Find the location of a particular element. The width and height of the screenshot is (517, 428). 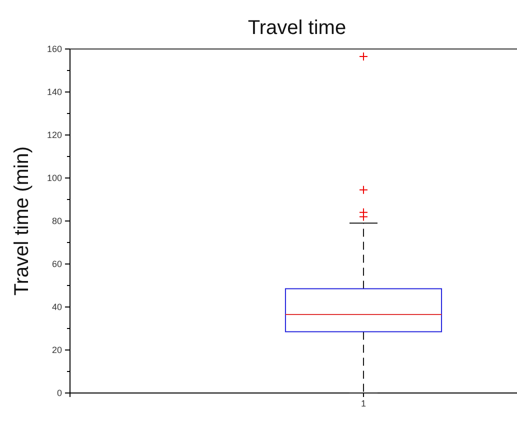

y-tick-label: 60 is located at coordinates (57, 263).